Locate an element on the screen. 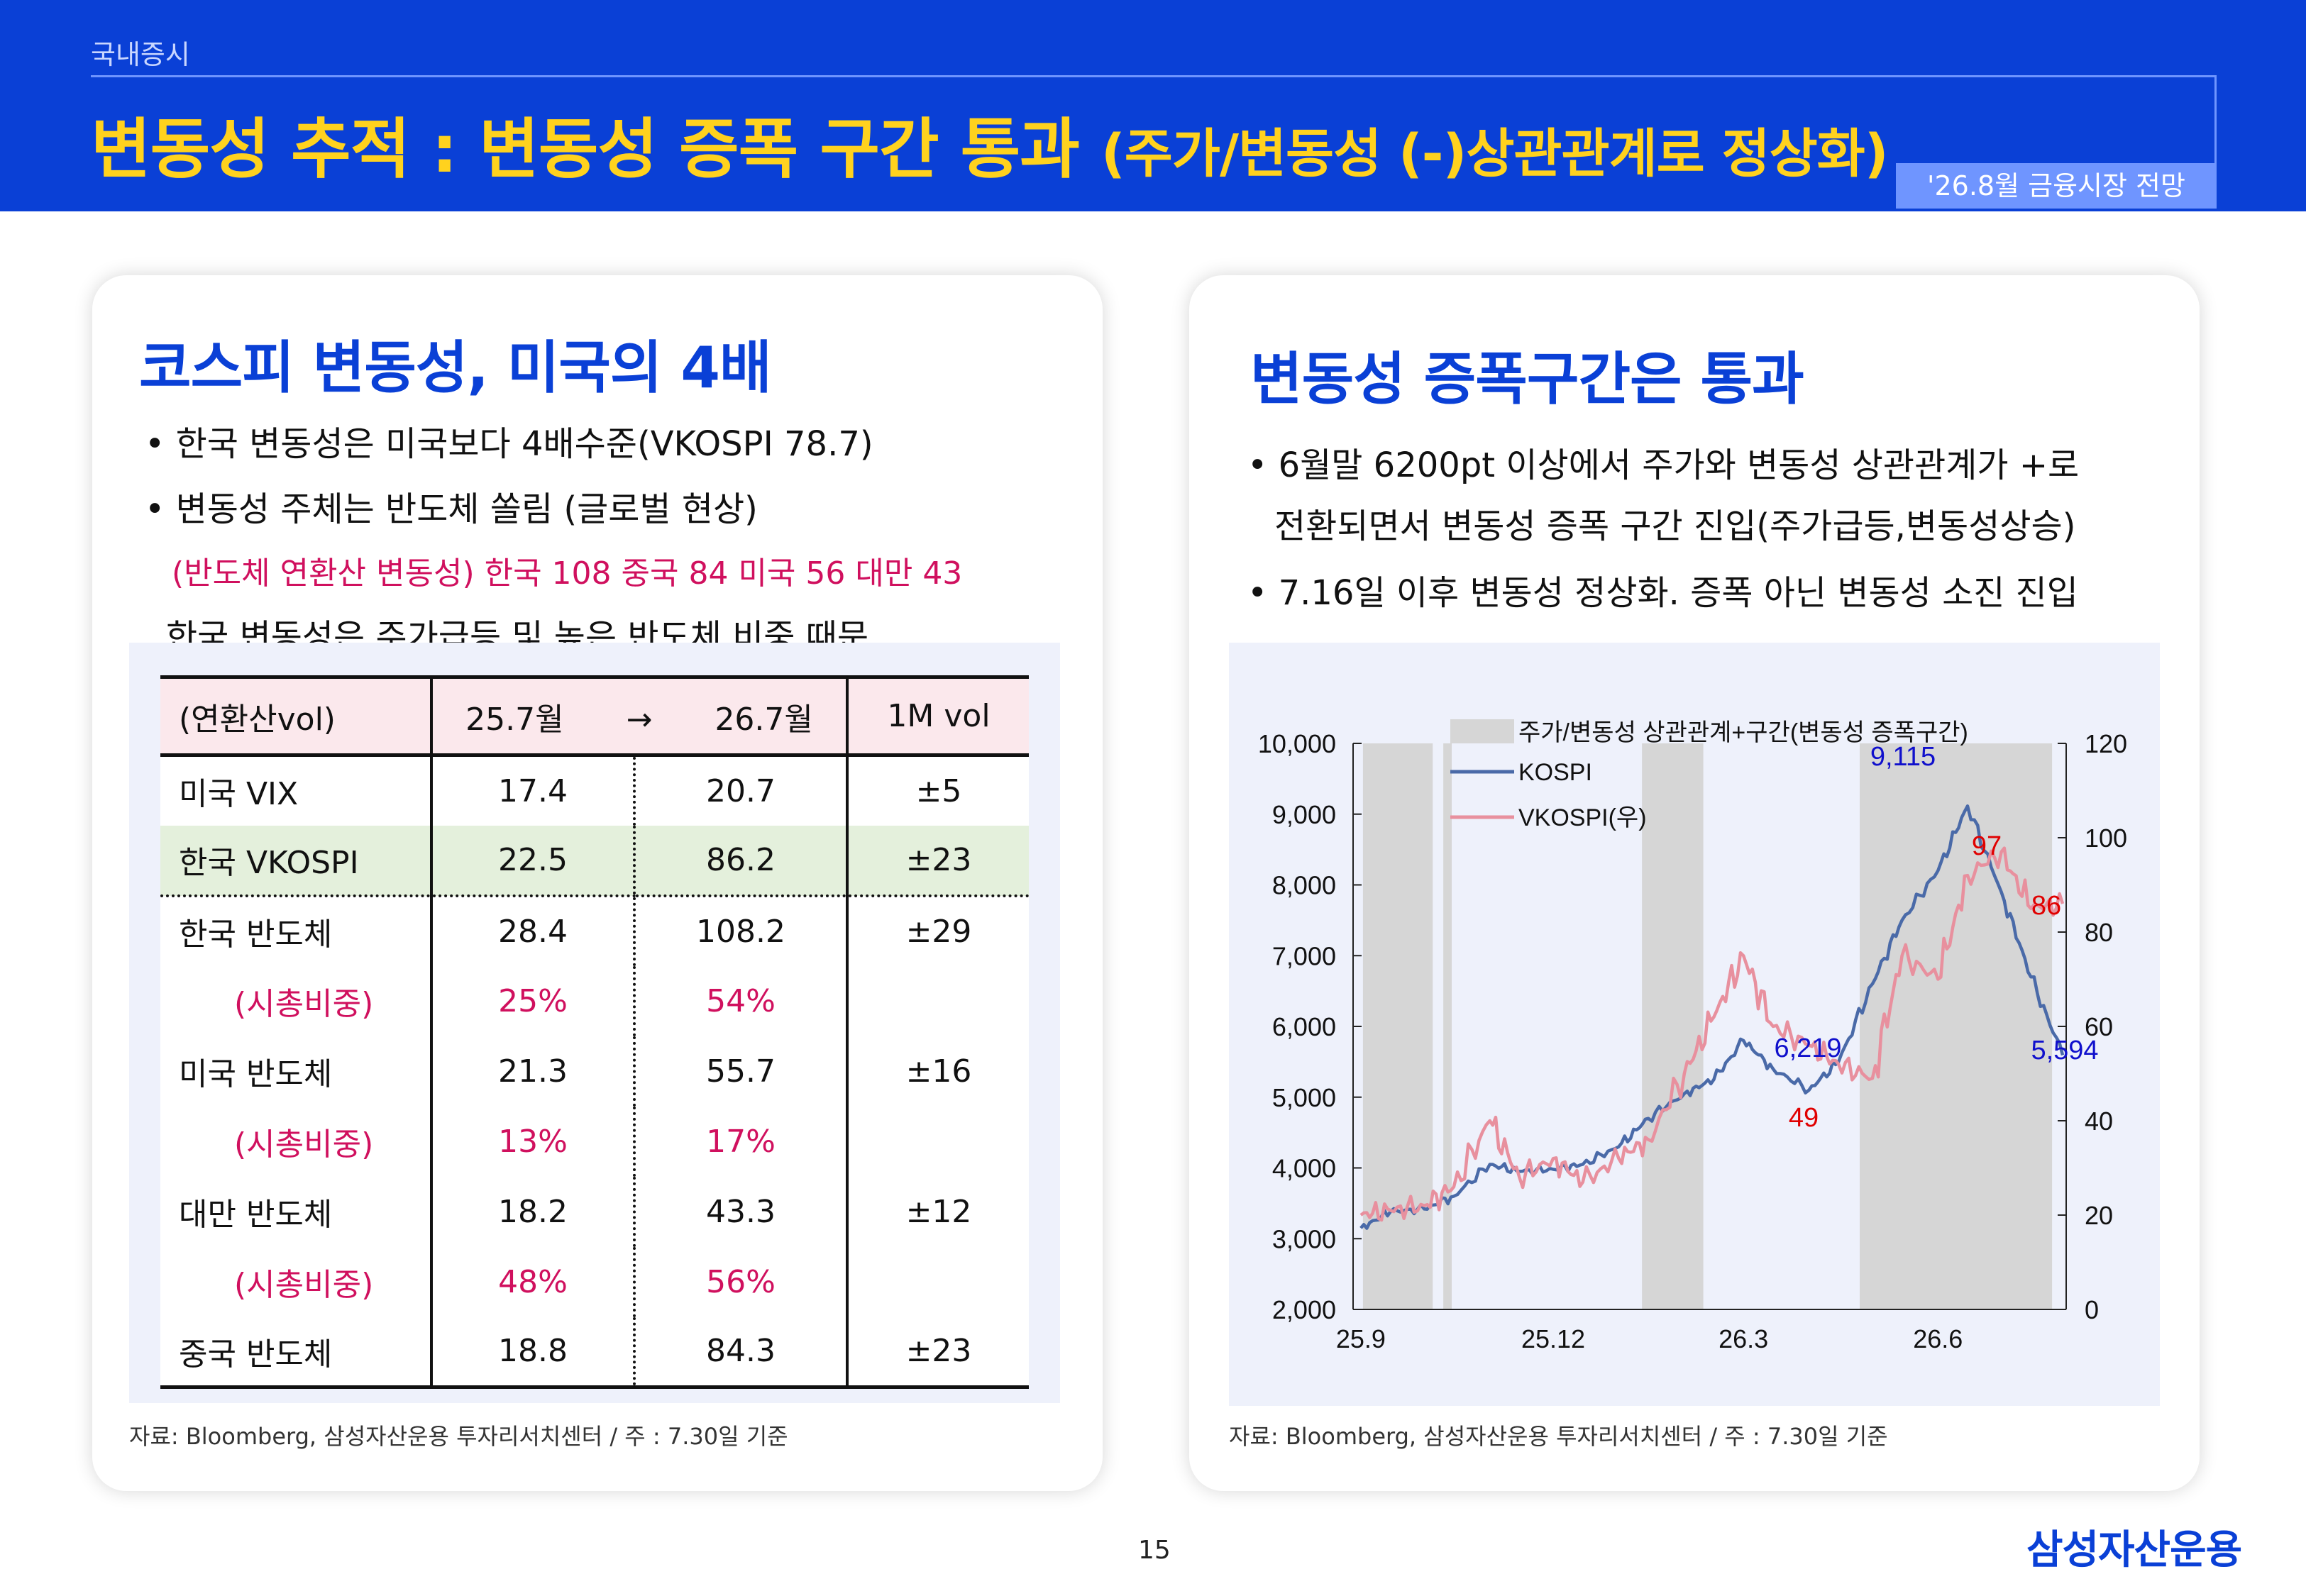 This screenshot has height=1596, width=2306. table-row: 중국 반도체 18.8 84.3 ±23 is located at coordinates (594, 1353).